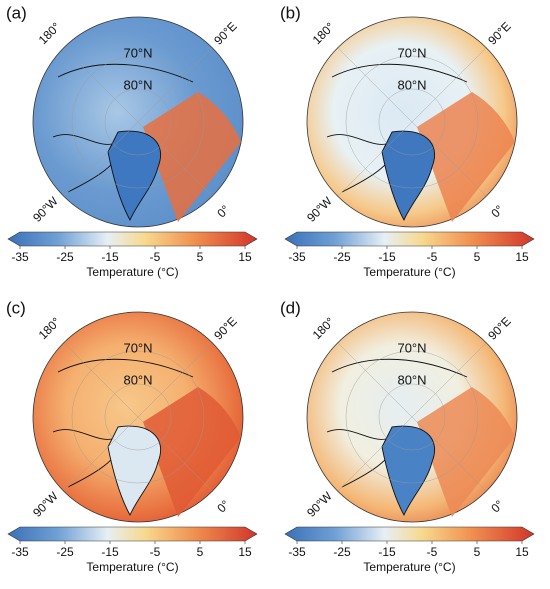 This screenshot has width=550, height=589. I want to click on panel-label: (d), so click(290, 307).